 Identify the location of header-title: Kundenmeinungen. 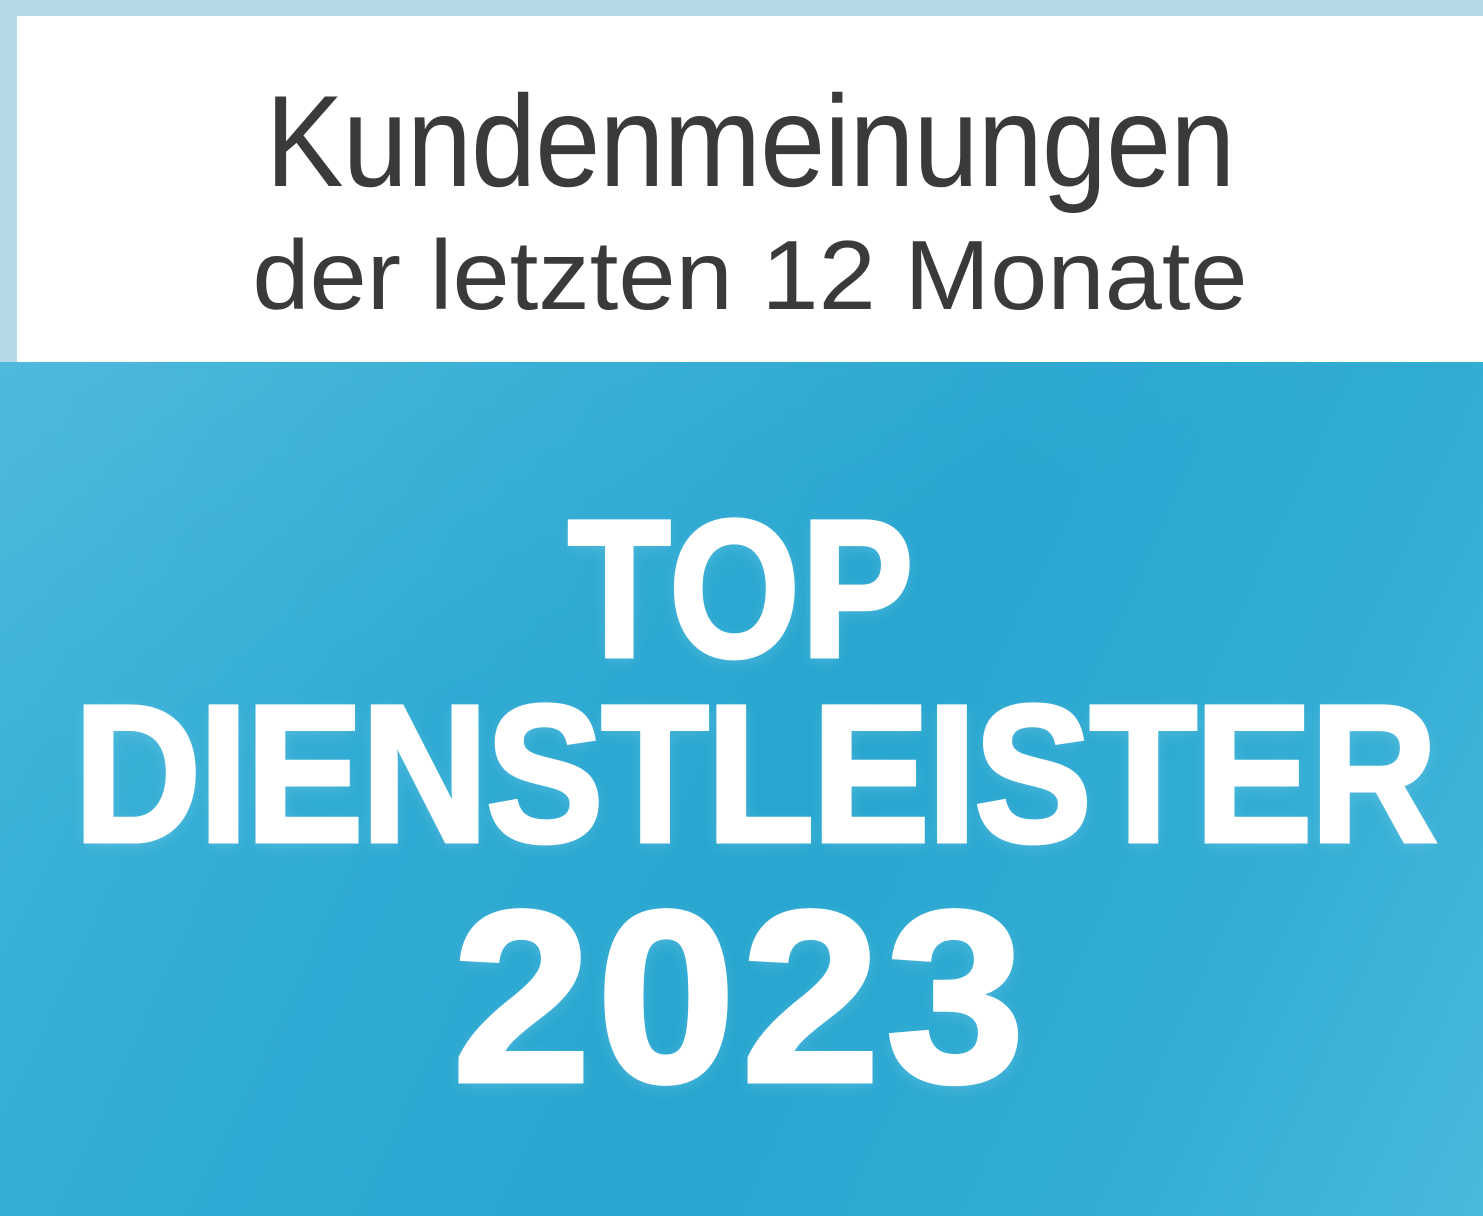
(750, 141).